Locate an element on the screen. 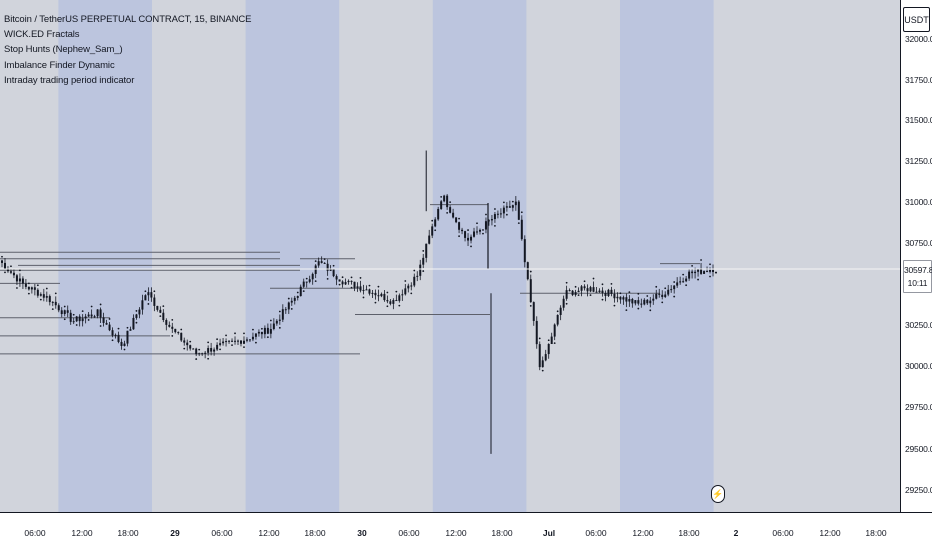  legend-indicator-intraday: Intraday trading period indicator is located at coordinates (69, 80).